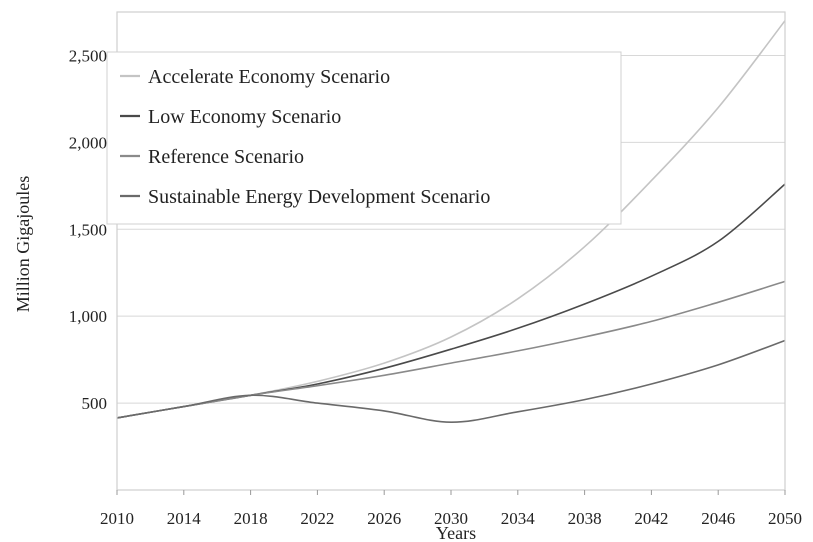 The width and height of the screenshot is (813, 542). Describe the element at coordinates (23, 244) in the screenshot. I see `y-axis-title: Million Gigajoules` at that location.